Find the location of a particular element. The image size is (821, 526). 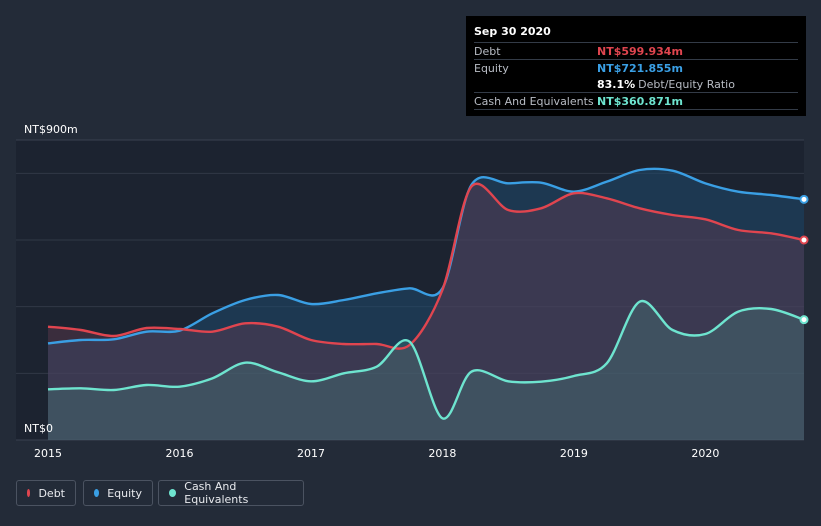

tooltip-cash-label: Cash And Equivalents is located at coordinates (534, 101).